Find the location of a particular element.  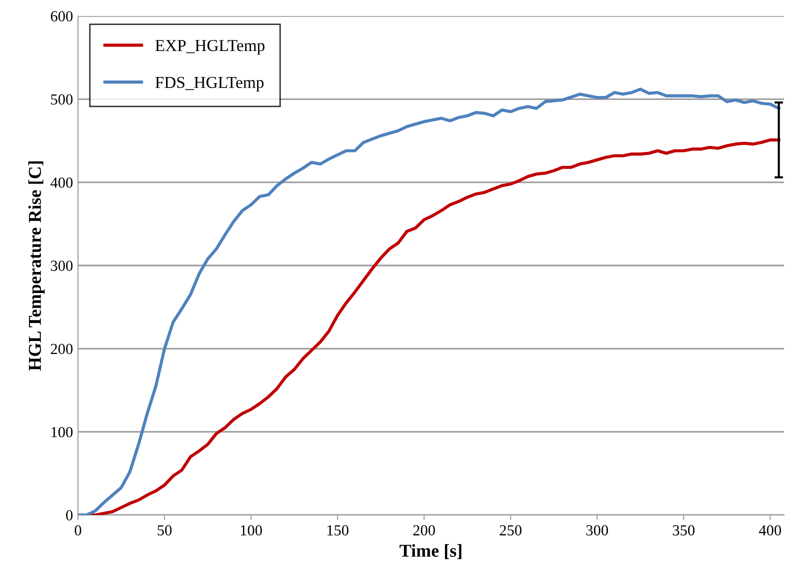

x-tick-label: 250 is located at coordinates (511, 530).